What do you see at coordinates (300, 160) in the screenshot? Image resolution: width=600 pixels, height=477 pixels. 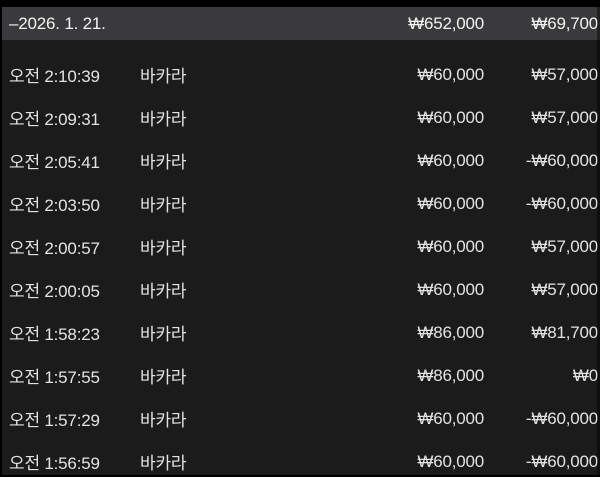 I see `table-row: 오전 2:05:41 바카라 ₩60,000 -₩60,000` at bounding box center [300, 160].